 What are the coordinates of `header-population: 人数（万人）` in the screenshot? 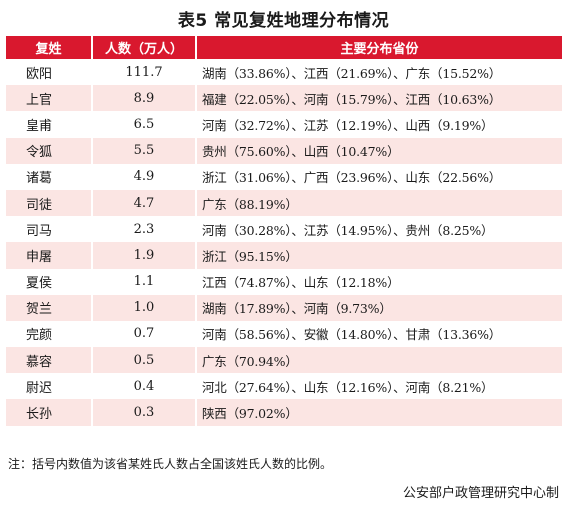 It's located at (143, 47).